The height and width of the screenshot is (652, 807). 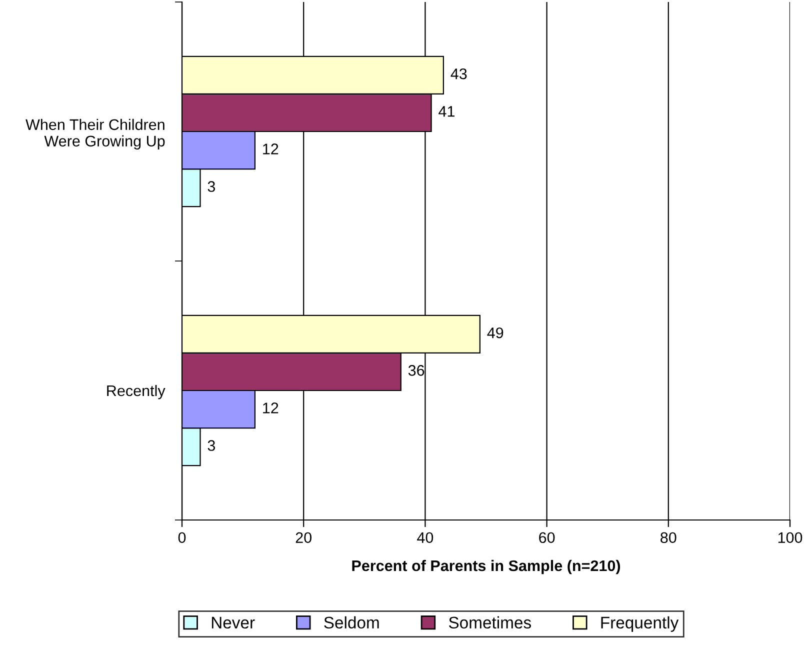 What do you see at coordinates (416, 370) in the screenshot?
I see `data-label: 36` at bounding box center [416, 370].